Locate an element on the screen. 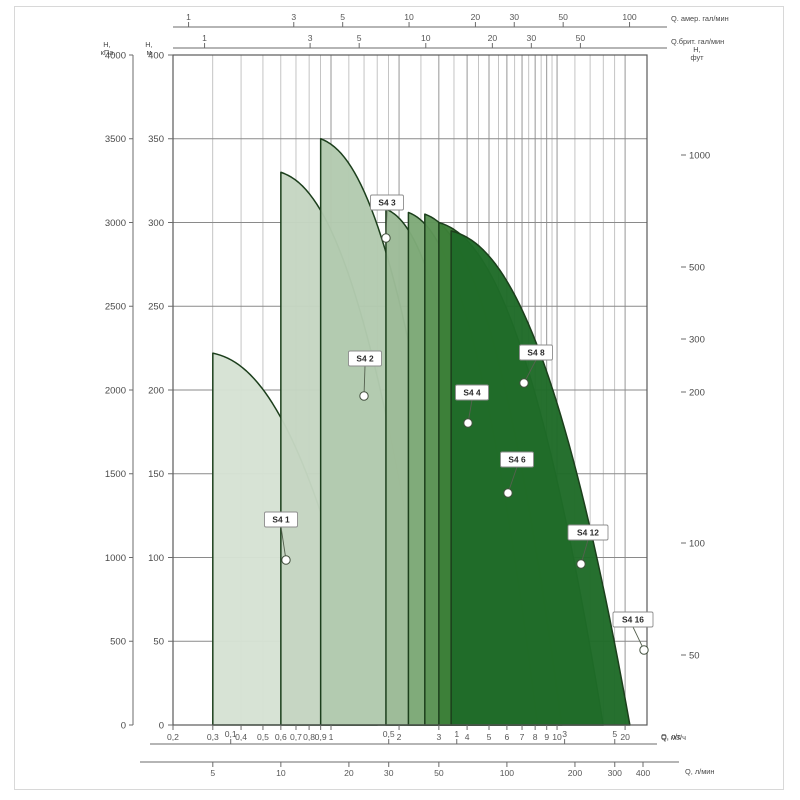 Image resolution: width=800 pixels, height=800 pixels. series-callout-s44: S4 4 is located at coordinates (472, 406).